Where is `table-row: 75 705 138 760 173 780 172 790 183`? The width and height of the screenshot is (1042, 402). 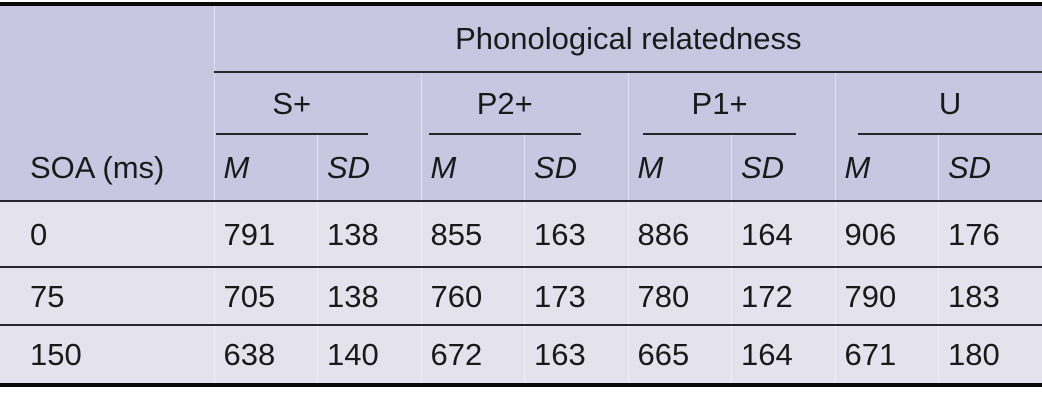 table-row: 75 705 138 760 173 780 172 790 183 is located at coordinates (521, 296).